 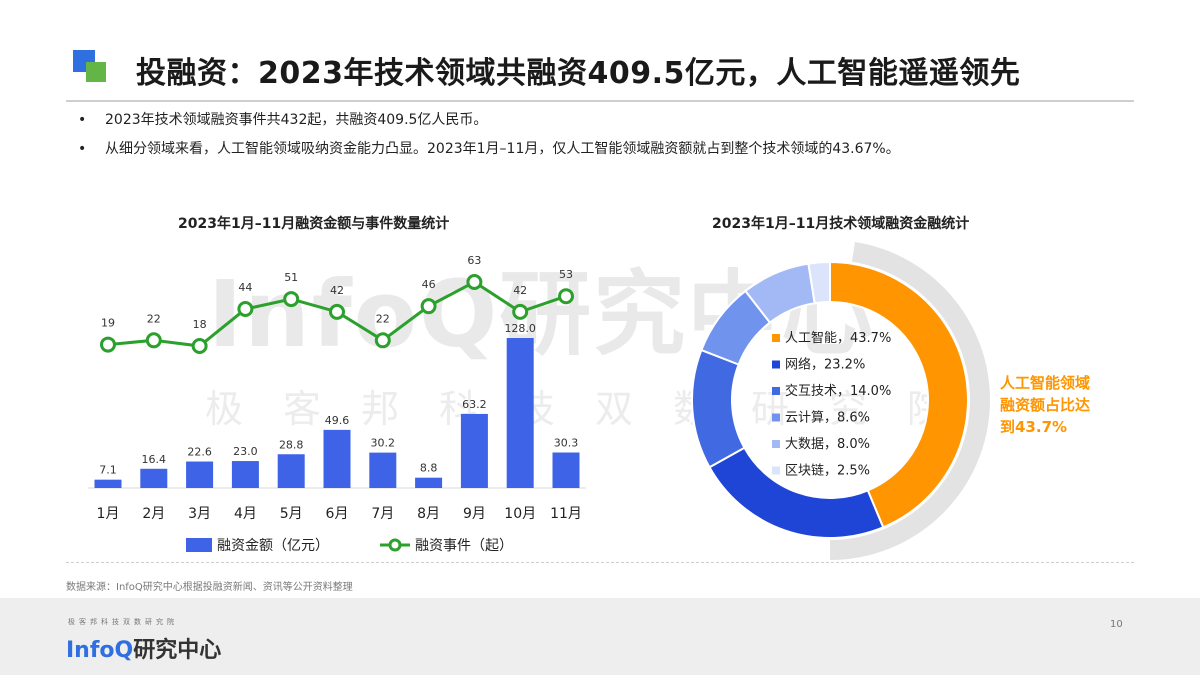 I want to click on bar-value-label: 128.0, so click(x=520, y=328).